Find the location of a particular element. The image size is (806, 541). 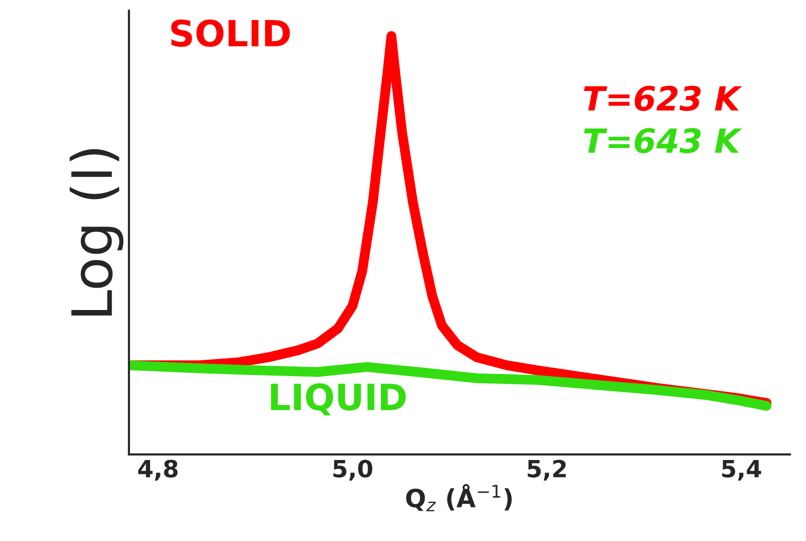

x-tick-label: 4,8 is located at coordinates (158, 470).